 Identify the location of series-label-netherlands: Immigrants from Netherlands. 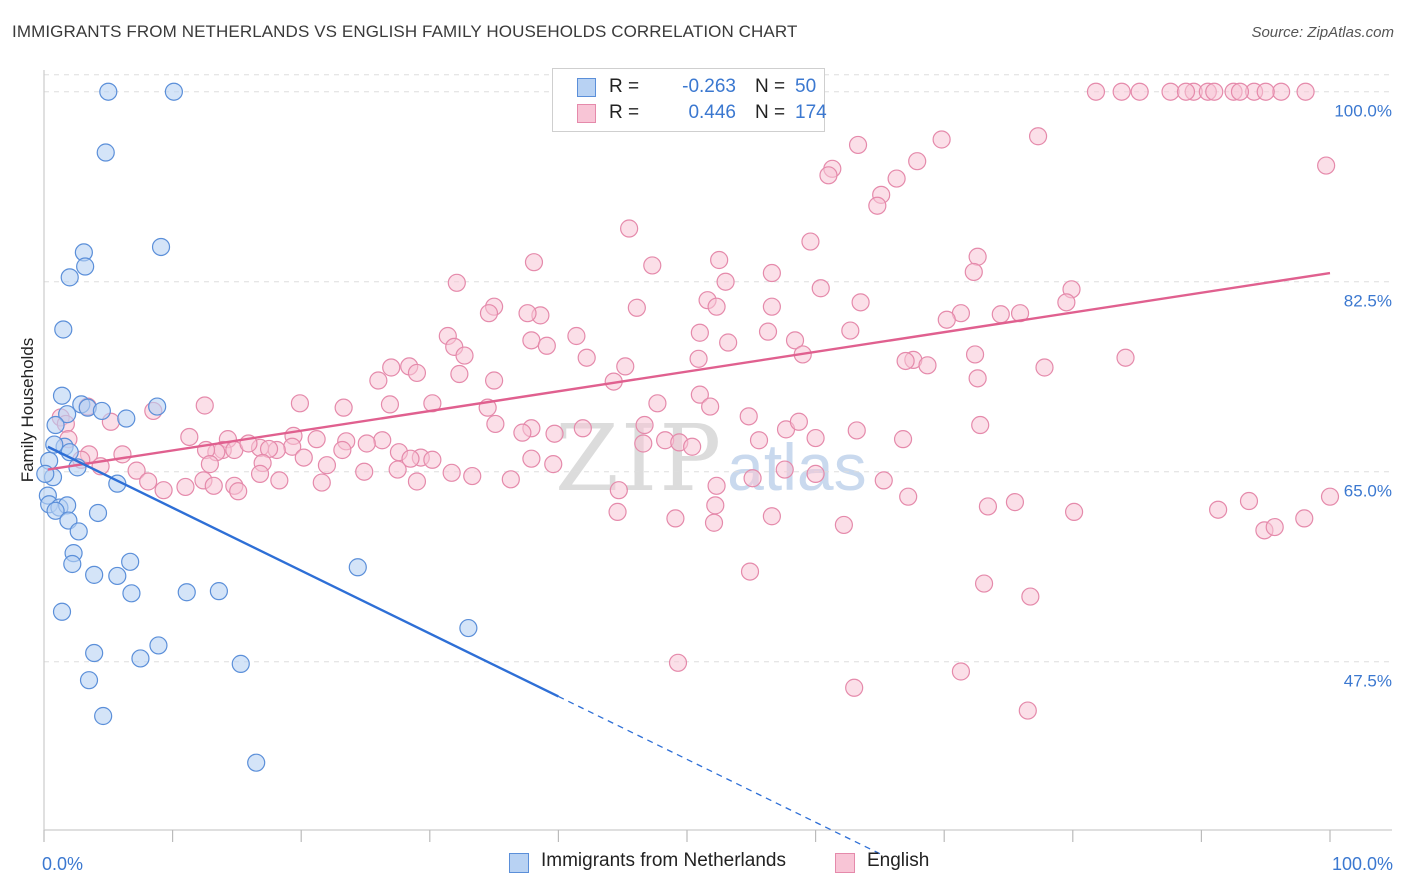
(663, 860).